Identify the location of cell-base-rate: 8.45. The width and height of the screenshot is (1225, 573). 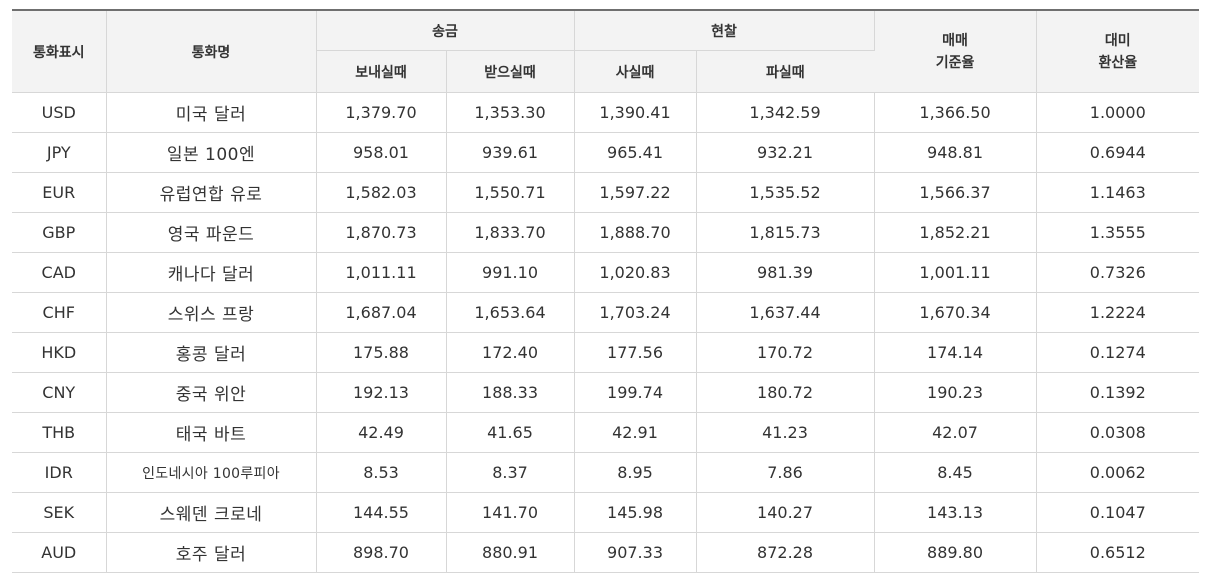
(955, 472).